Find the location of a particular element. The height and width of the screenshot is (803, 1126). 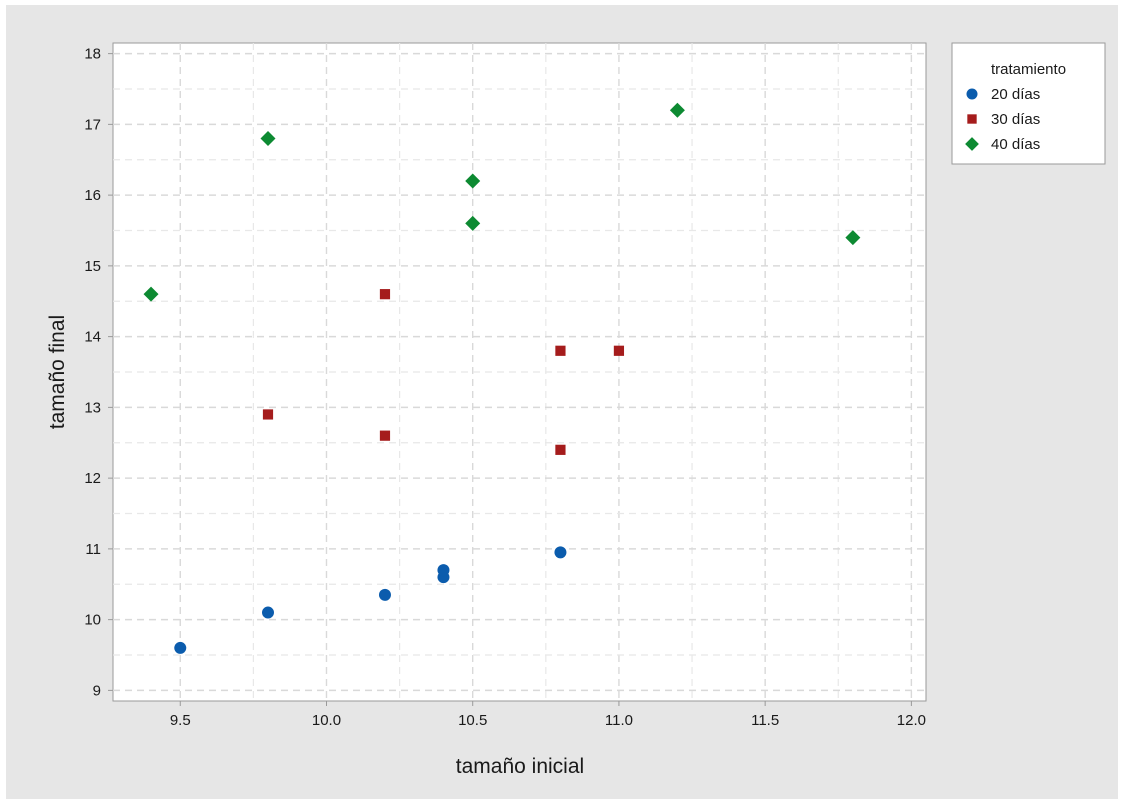

x-axis: 9.5 10.0 10.5 11.0 11.5 12.0 is located at coordinates (548, 715).